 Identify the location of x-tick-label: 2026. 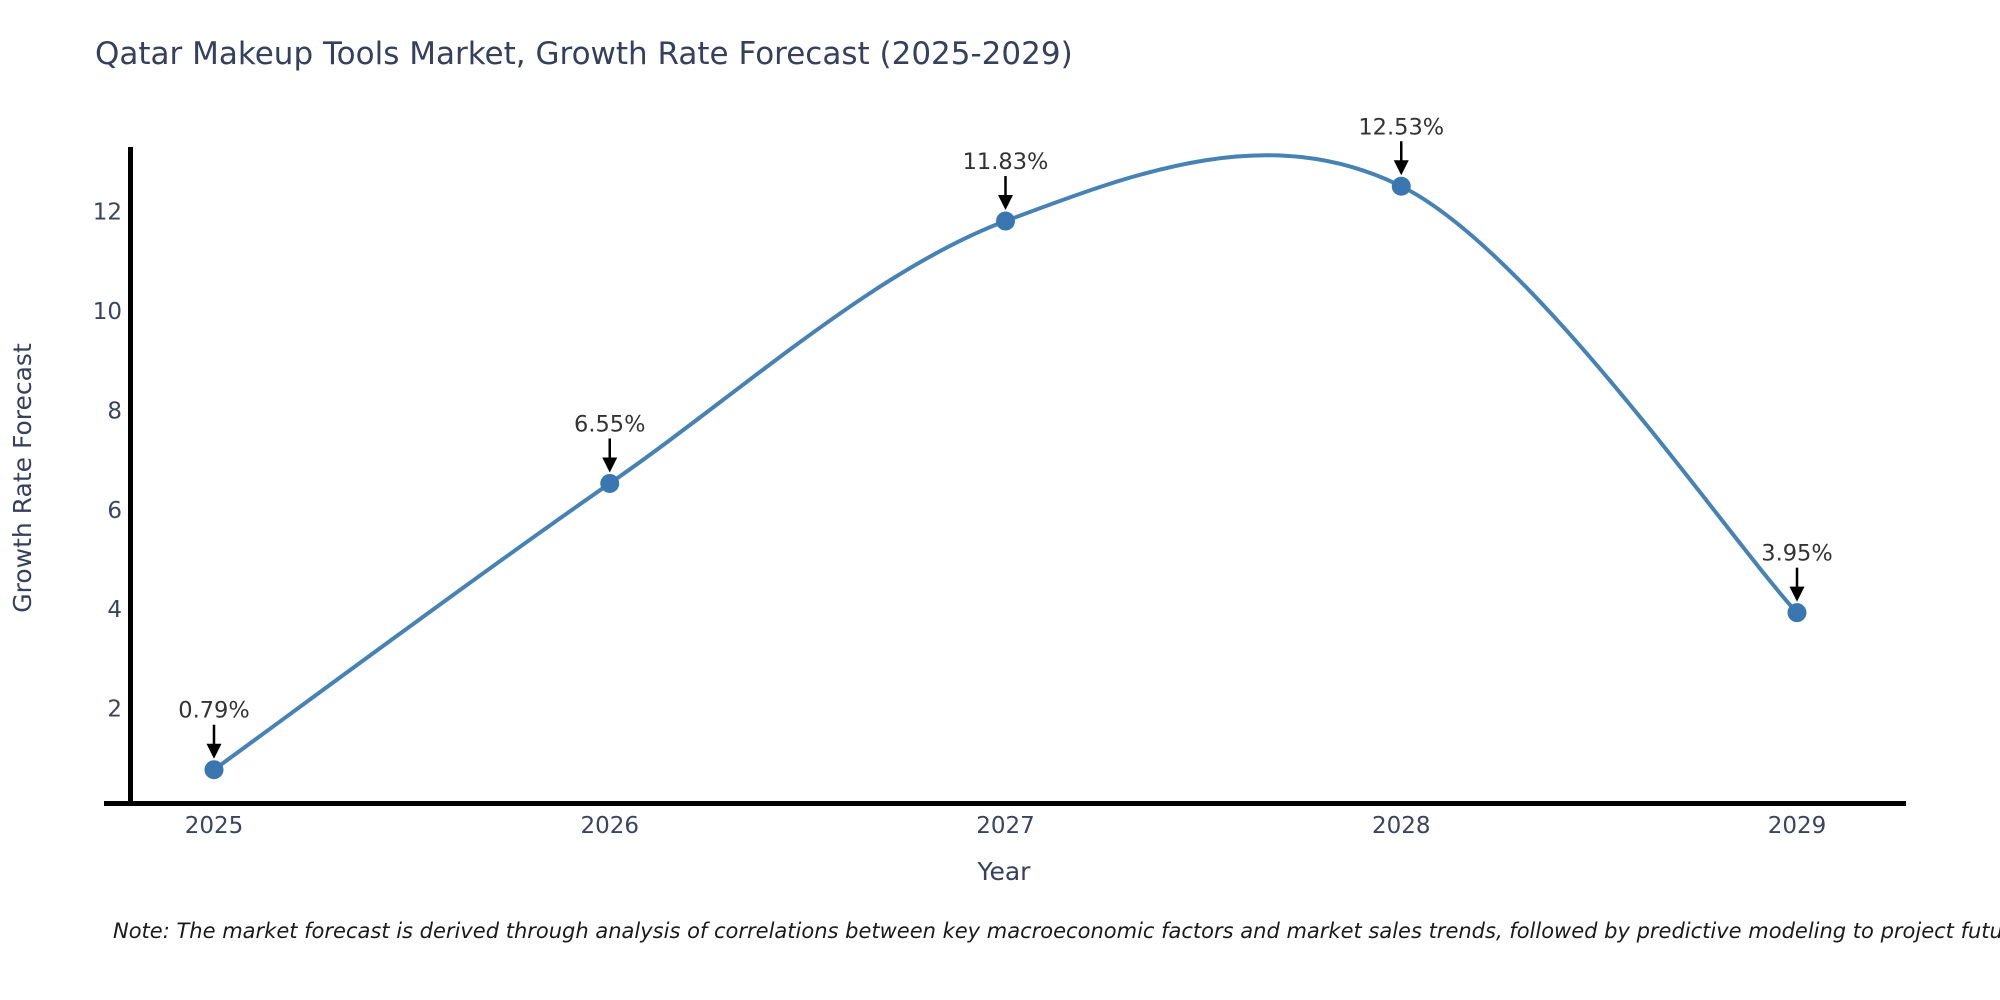
(609, 826).